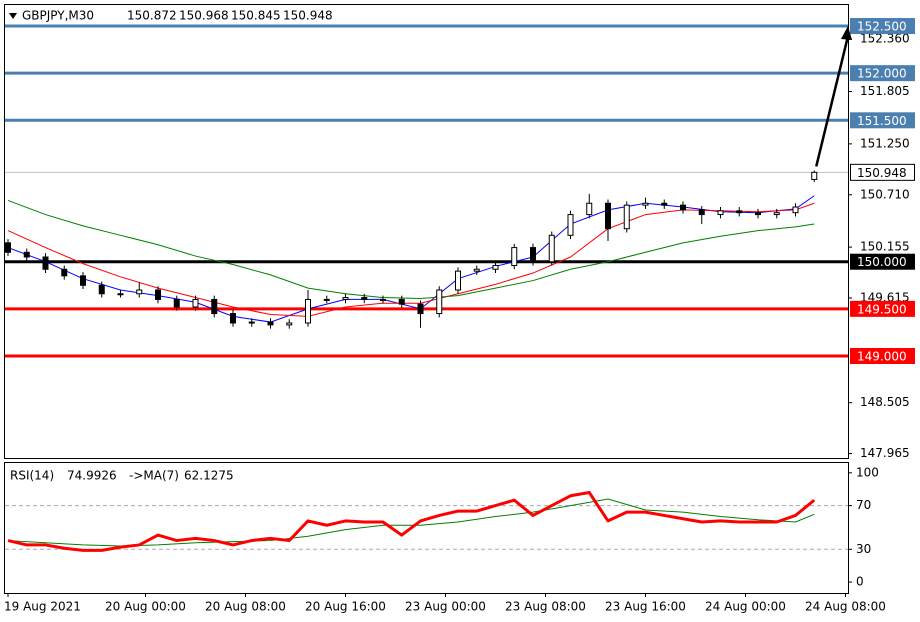 This screenshot has height=622, width=920. I want to click on y-tick-label: 150.155, so click(885, 247).